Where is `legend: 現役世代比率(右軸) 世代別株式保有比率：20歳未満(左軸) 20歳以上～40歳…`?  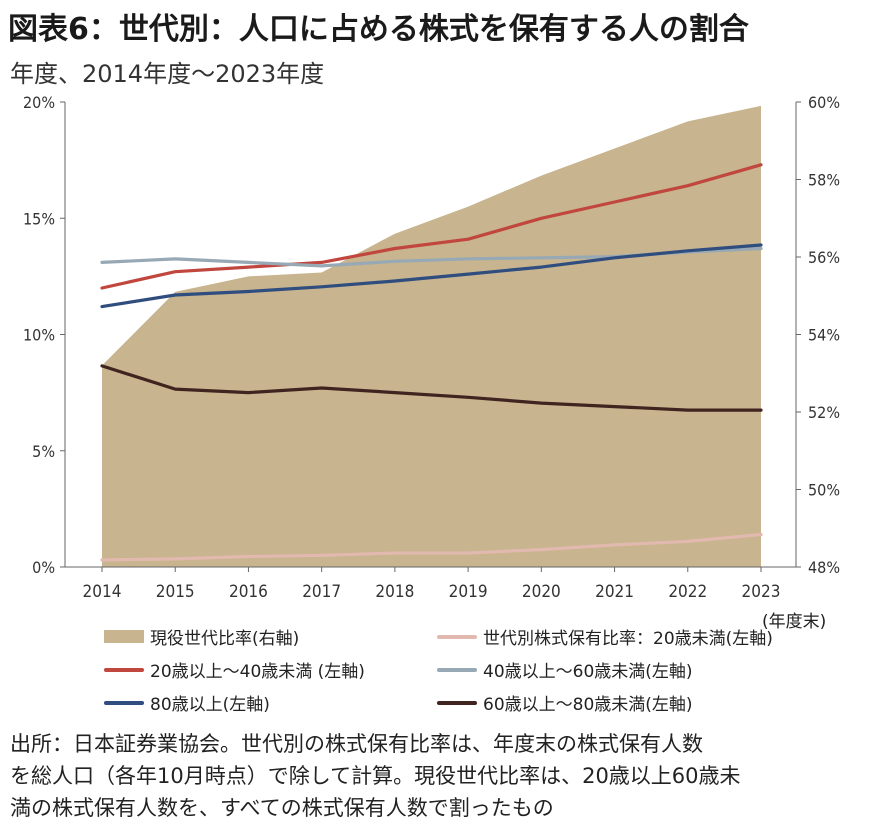 legend: 現役世代比率(右軸) 世代別株式保有比率：20歳未満(左軸) 20歳以上～40歳… is located at coordinates (436, 668).